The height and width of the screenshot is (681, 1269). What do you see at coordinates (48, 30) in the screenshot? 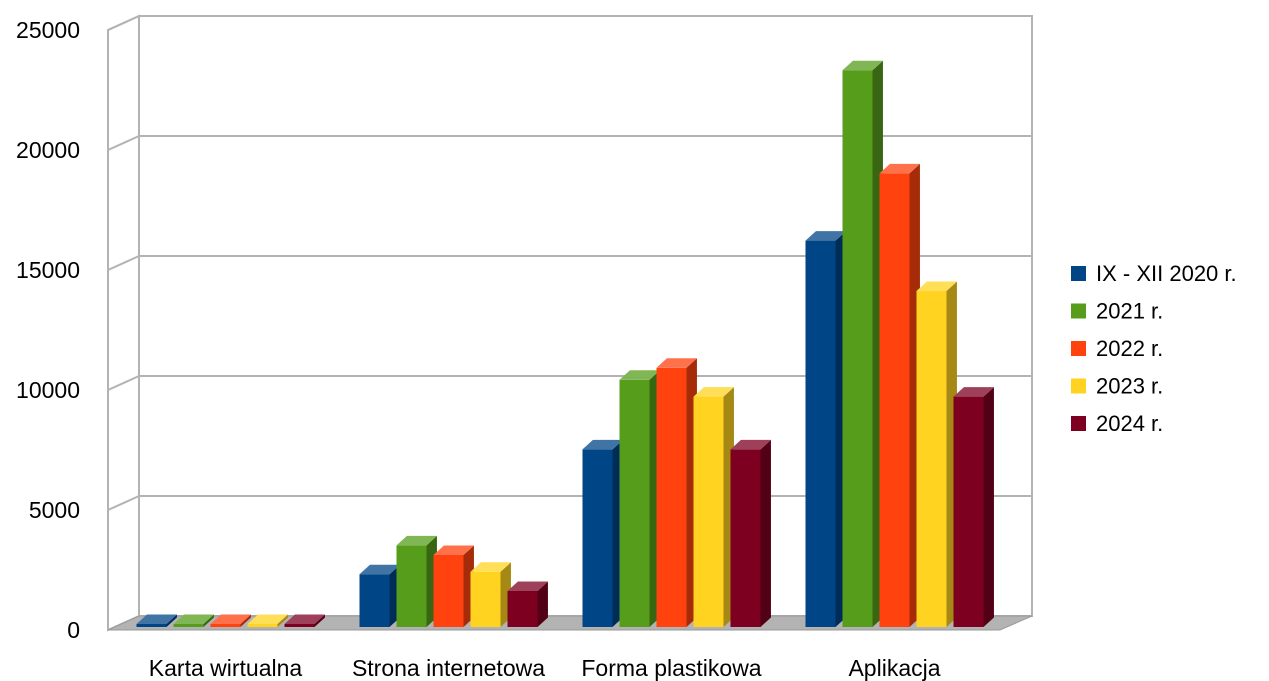
I see `y-tick-label: 25000` at bounding box center [48, 30].